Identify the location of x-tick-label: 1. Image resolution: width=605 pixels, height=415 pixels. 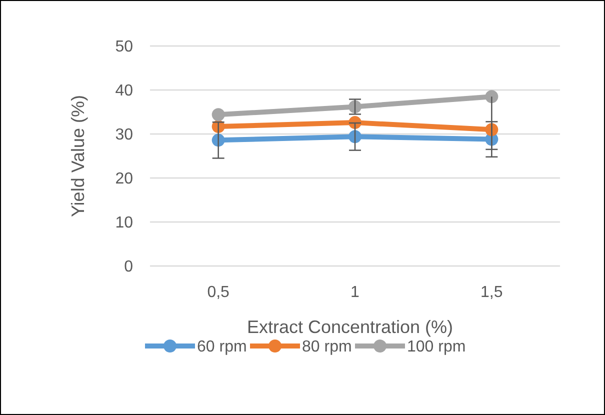
(355, 292).